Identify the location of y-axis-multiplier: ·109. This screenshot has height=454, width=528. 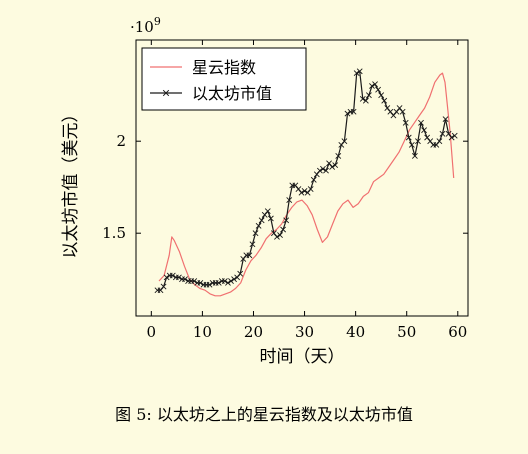
(145, 25).